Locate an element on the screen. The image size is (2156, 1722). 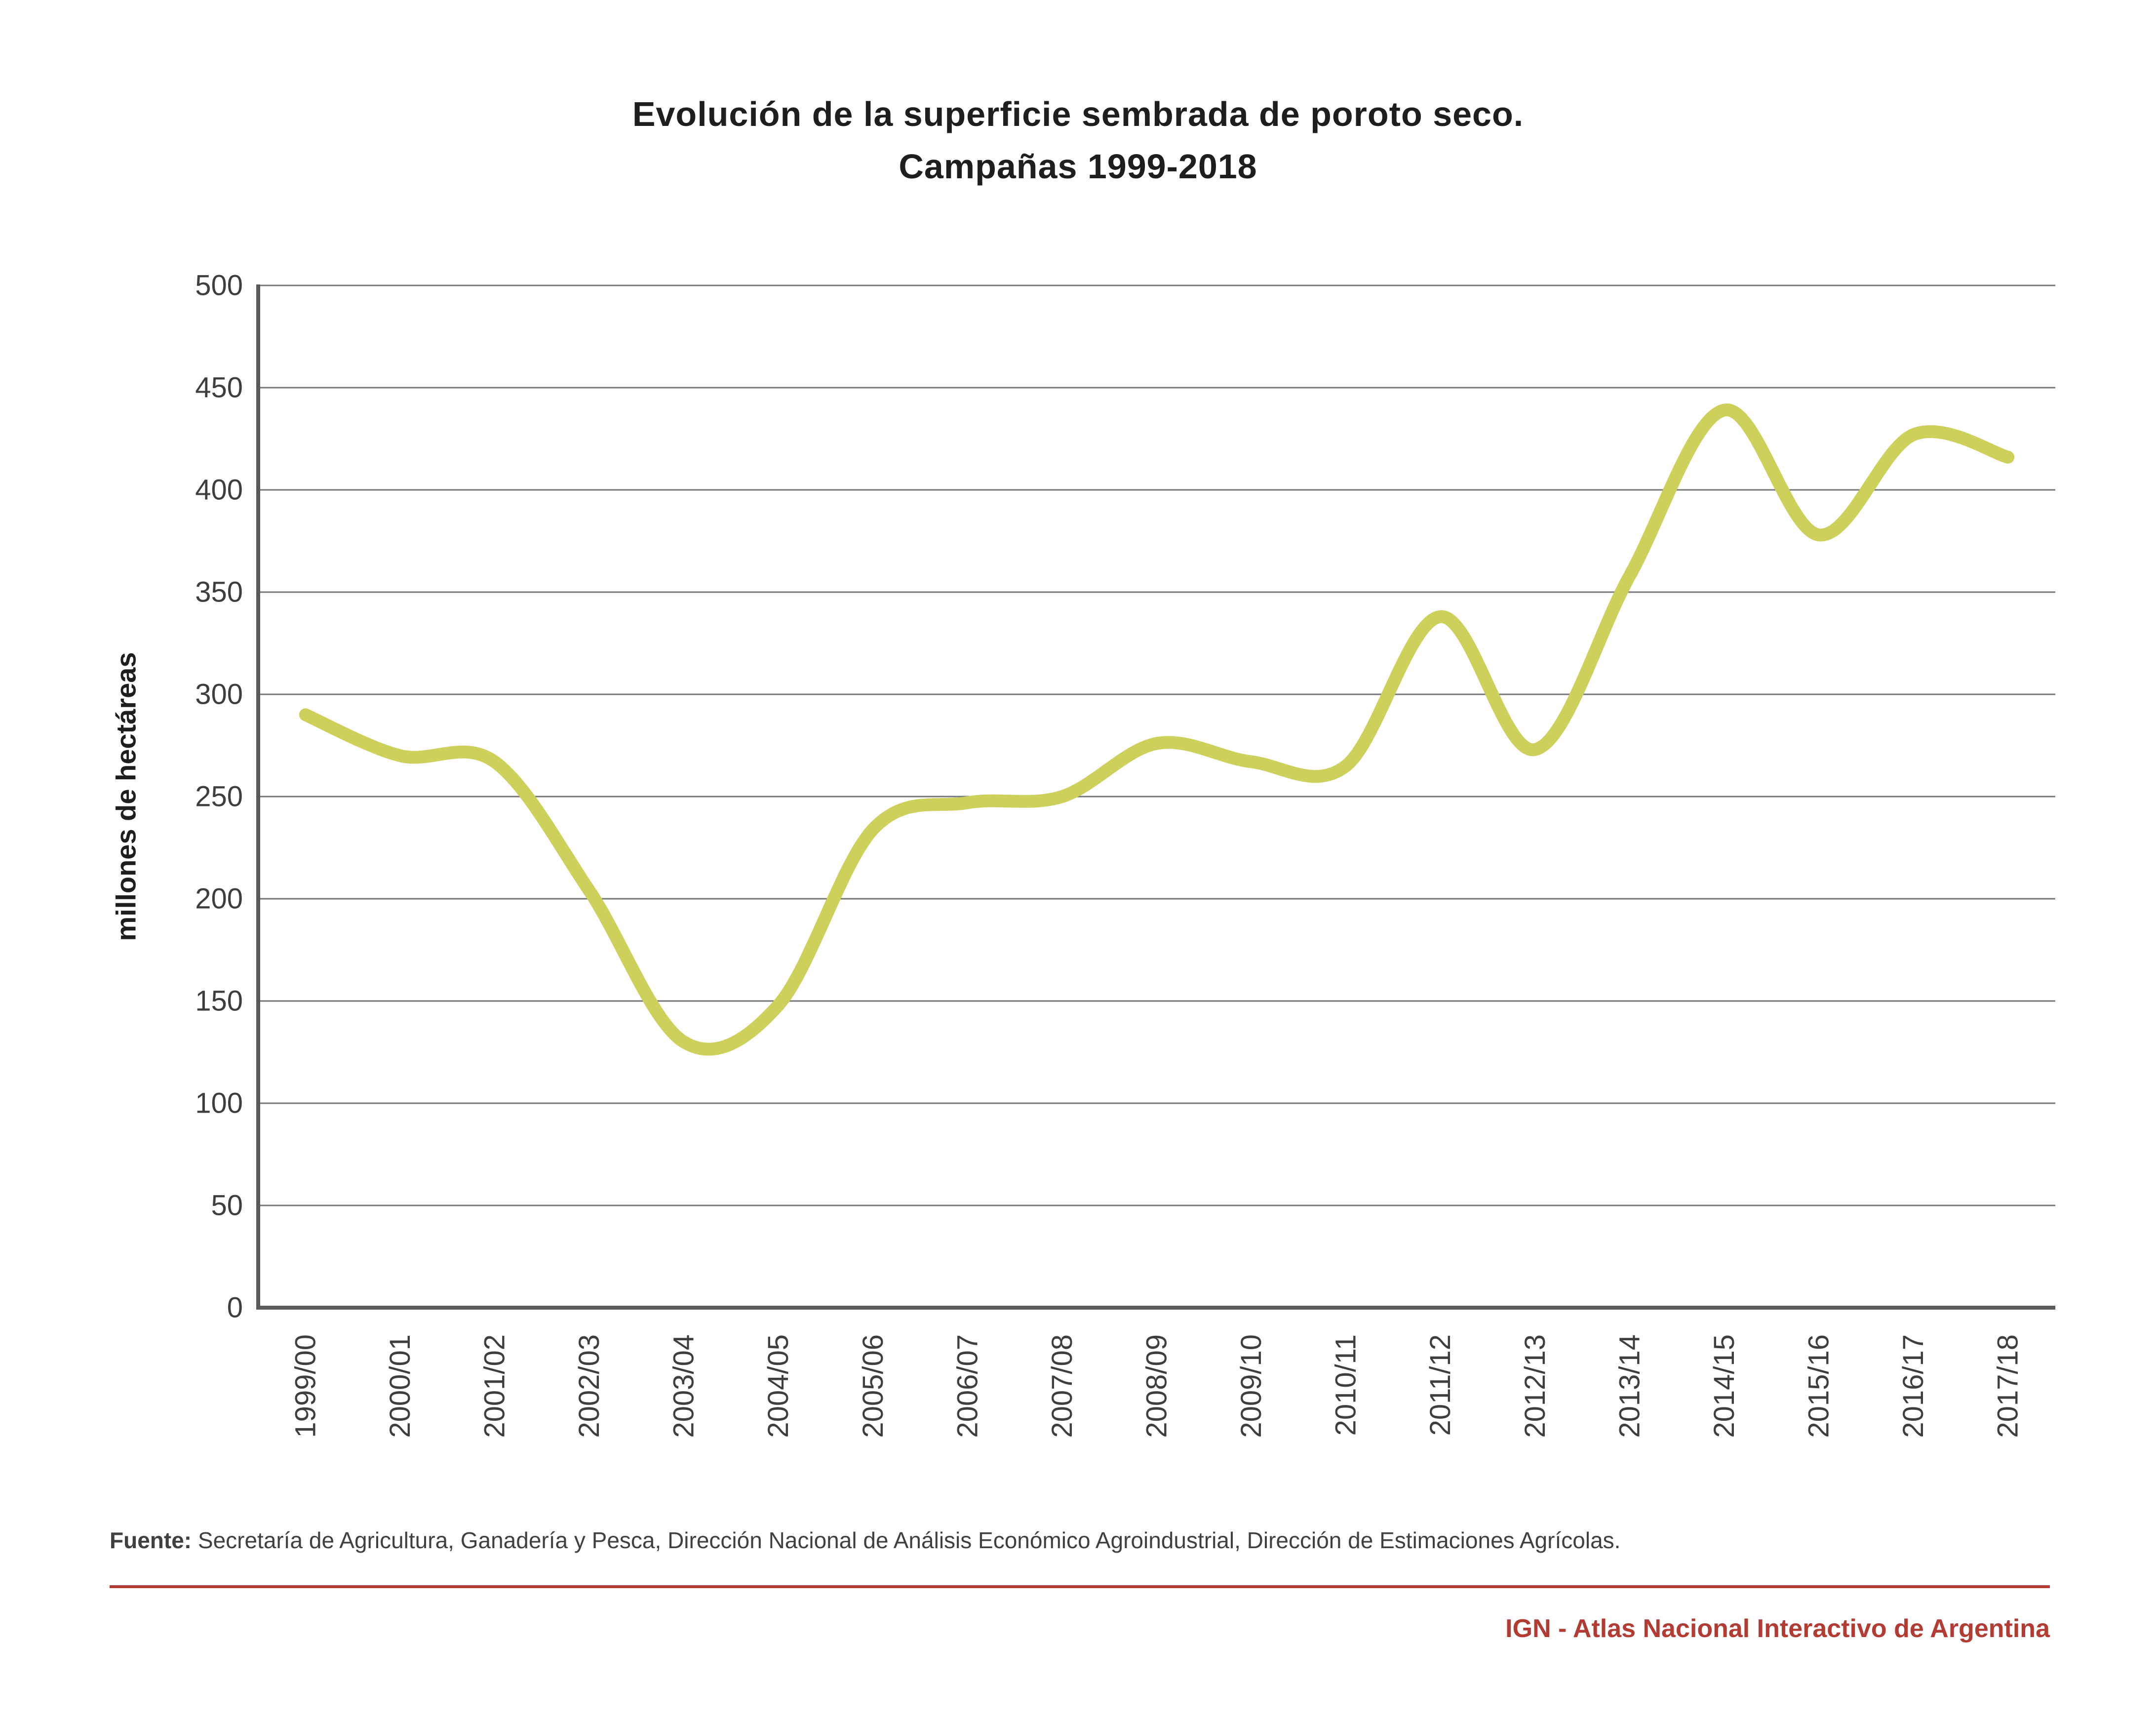
x-tick-label: 2011/12 is located at coordinates (1440, 1385).